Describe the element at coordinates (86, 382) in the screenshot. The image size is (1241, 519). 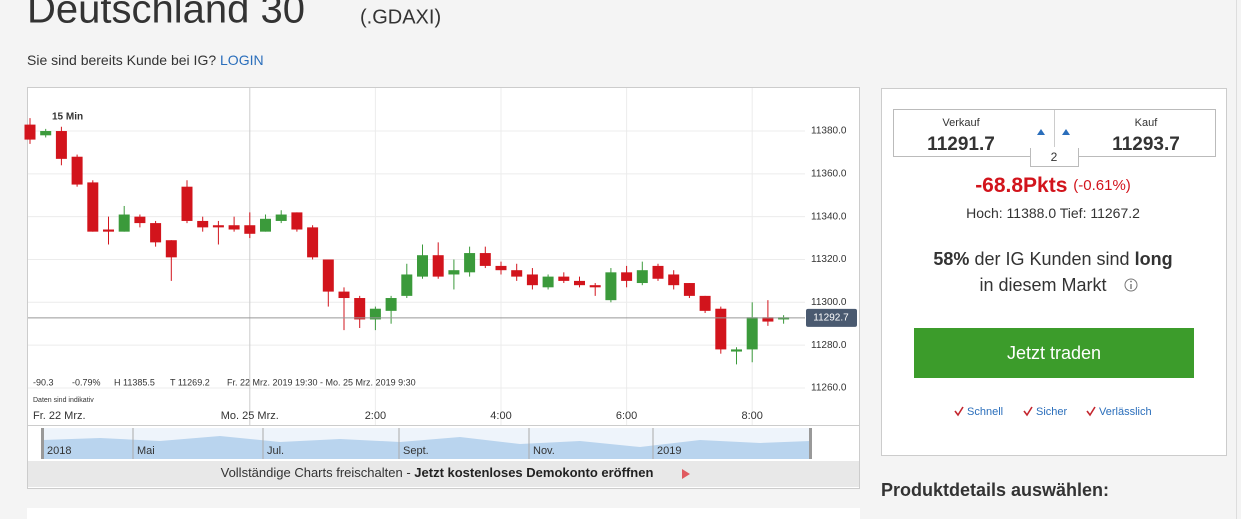
I see `stat-pct: -0.79%` at that location.